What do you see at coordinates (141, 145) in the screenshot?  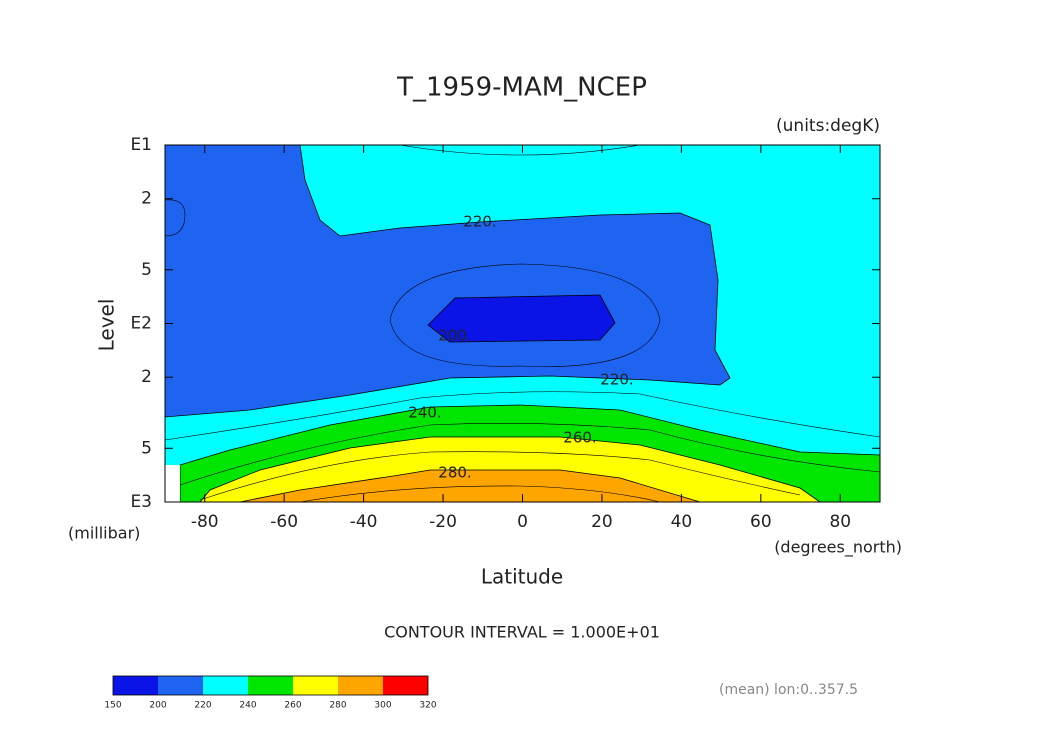 I see `y-tick-label: E1` at bounding box center [141, 145].